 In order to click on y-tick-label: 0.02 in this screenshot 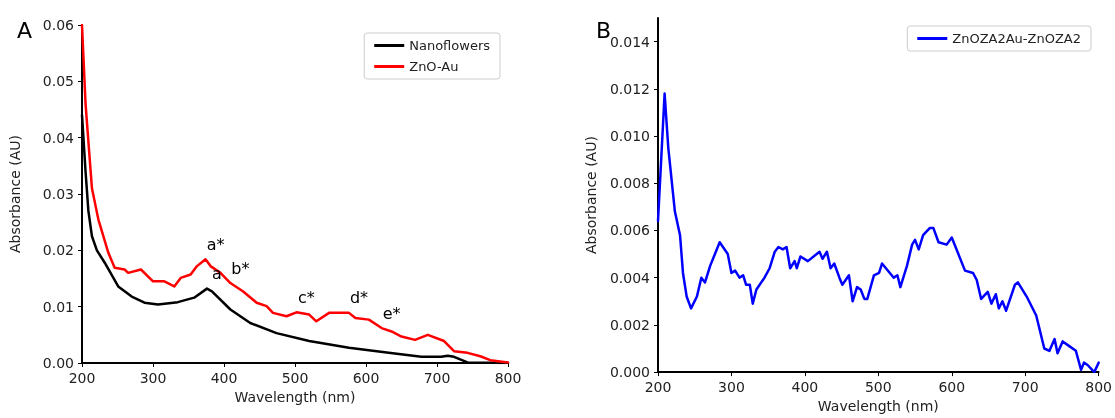, I will do `click(58, 250)`.